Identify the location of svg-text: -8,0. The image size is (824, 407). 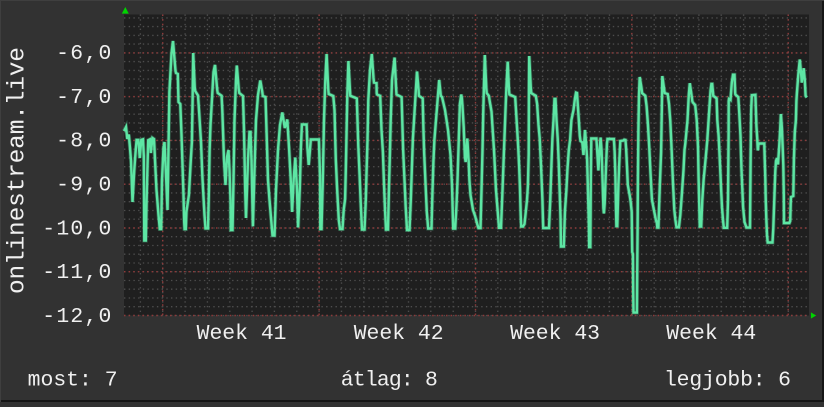
(83, 142).